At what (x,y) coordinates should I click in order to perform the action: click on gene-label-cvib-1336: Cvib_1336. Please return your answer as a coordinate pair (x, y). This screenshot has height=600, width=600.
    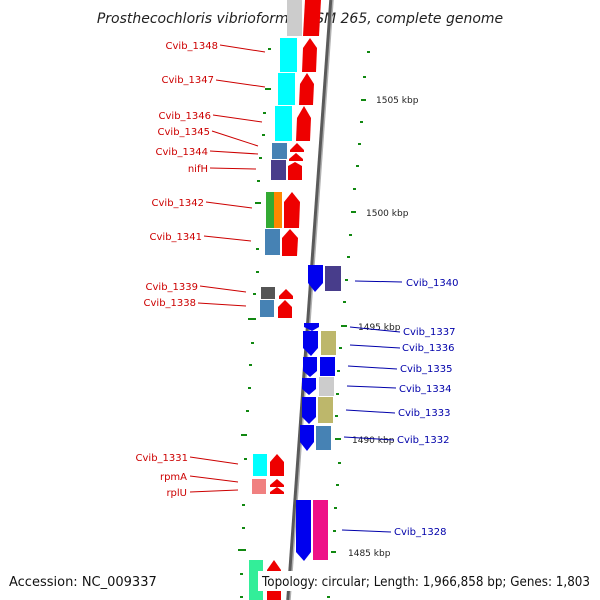
    Looking at the image, I should click on (428, 348).